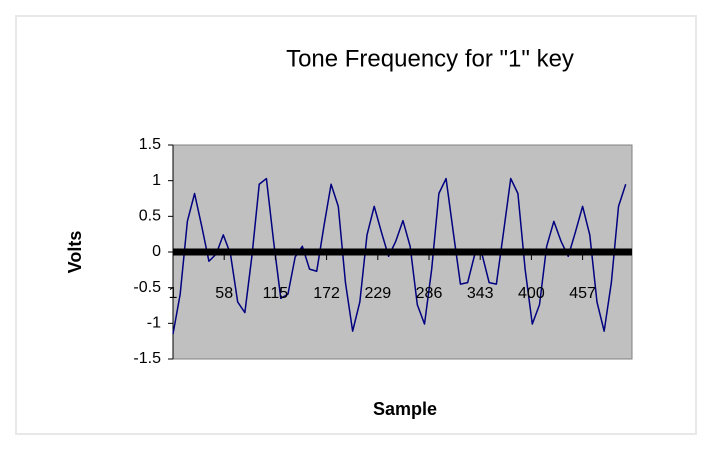 Image resolution: width=712 pixels, height=450 pixels. What do you see at coordinates (480, 293) in the screenshot?
I see `x-tick-label: 343` at bounding box center [480, 293].